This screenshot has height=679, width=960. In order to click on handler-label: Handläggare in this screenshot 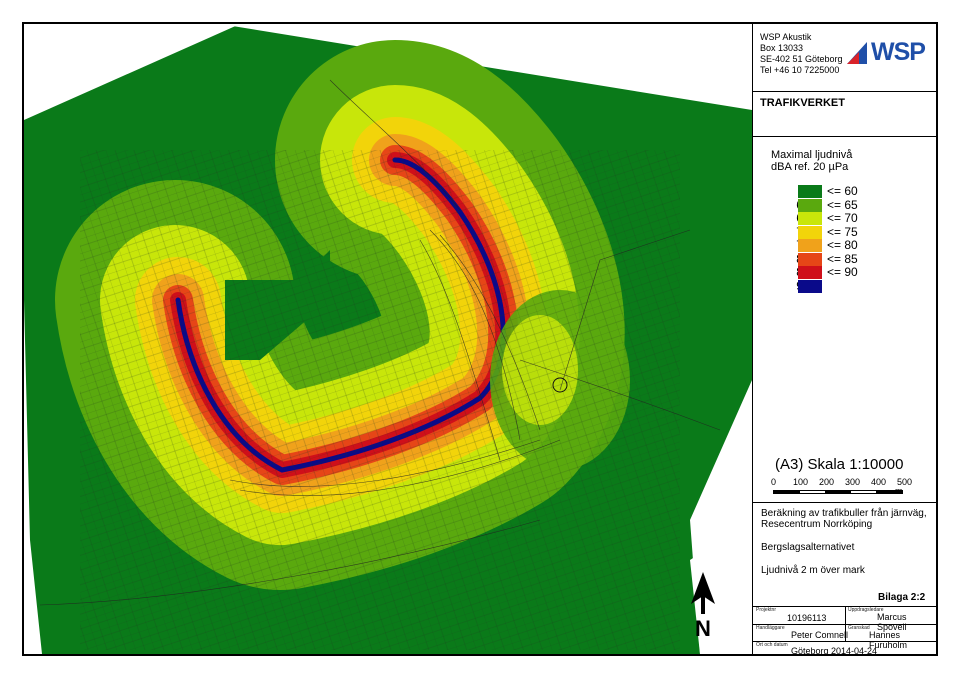, I will do `click(770, 628)`.